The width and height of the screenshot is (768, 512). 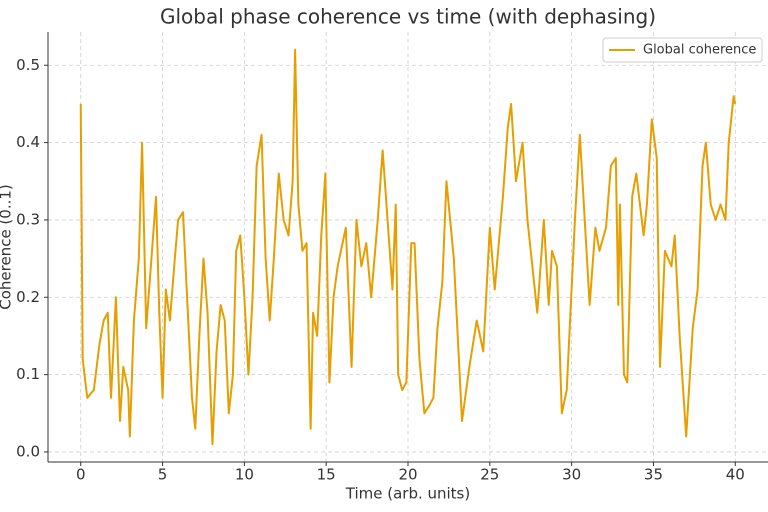 I want to click on y-tick-label: 0.0, so click(x=28, y=451).